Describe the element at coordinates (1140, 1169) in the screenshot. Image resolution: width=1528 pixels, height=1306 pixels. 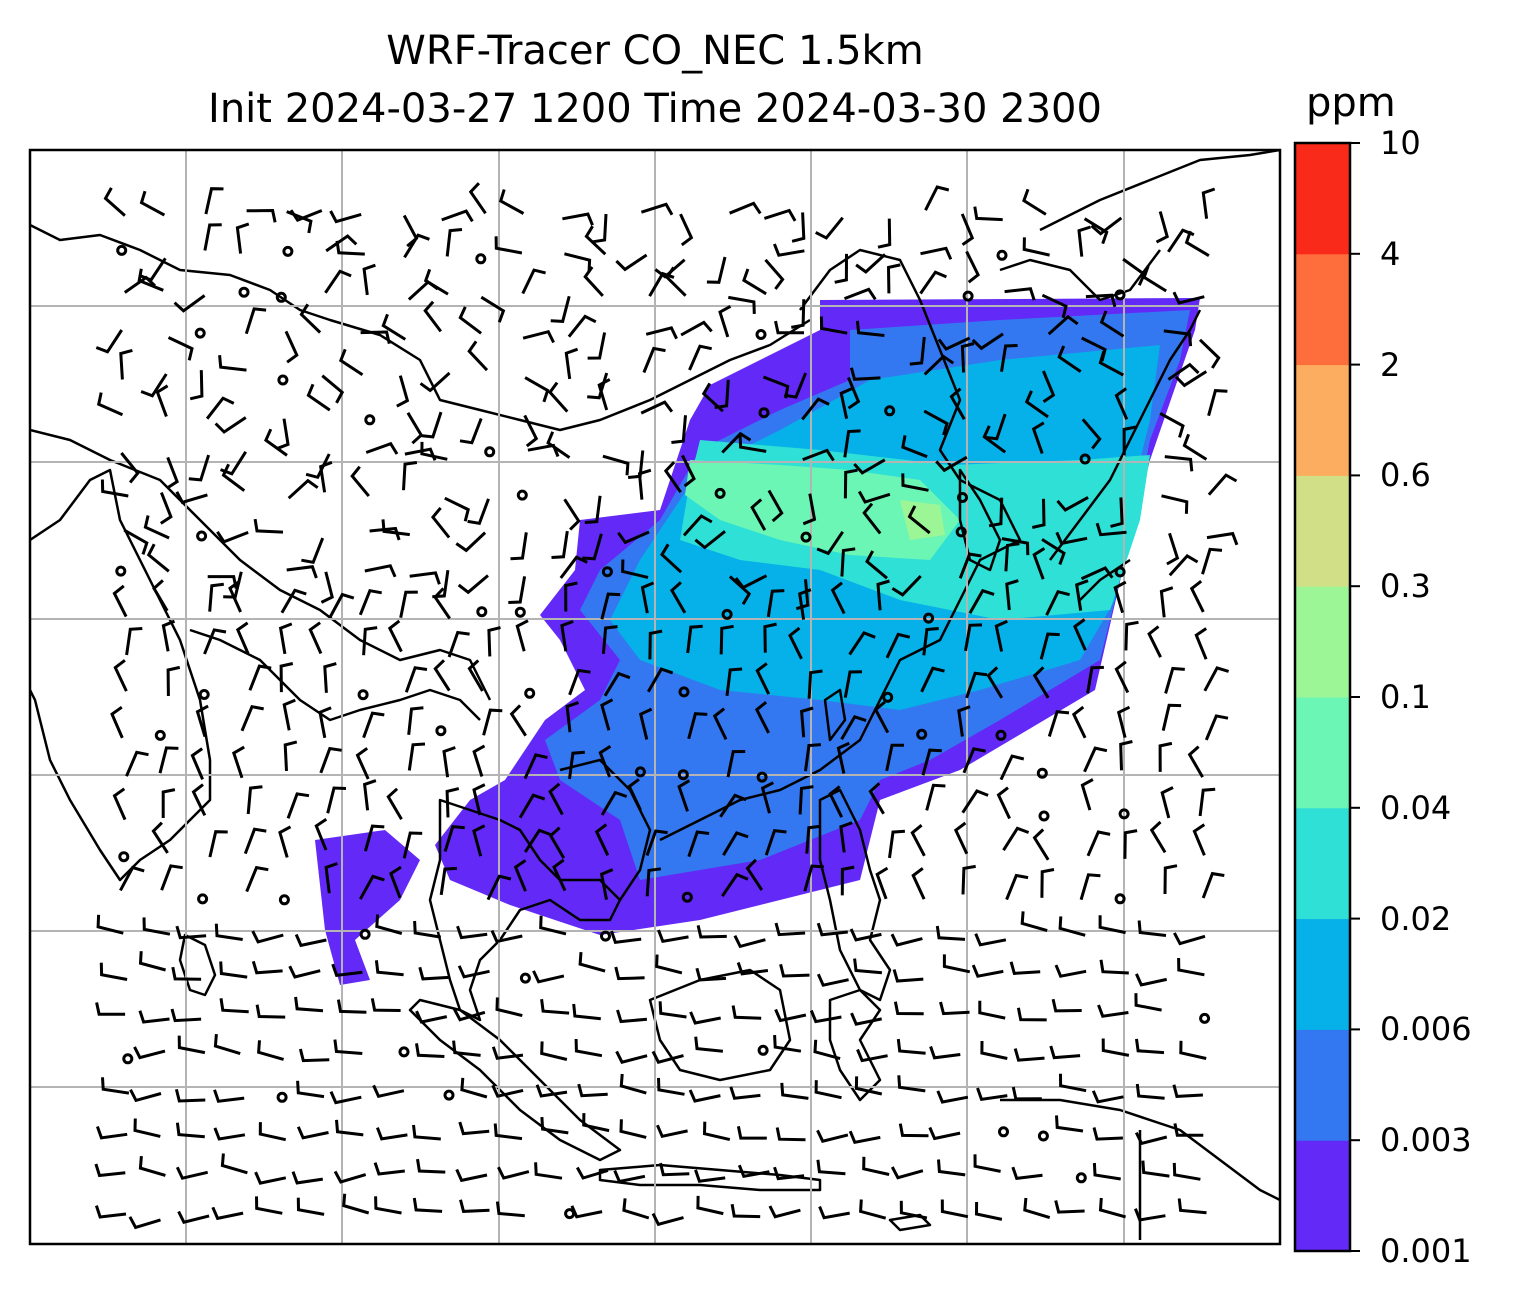
I see `new-guinea` at that location.